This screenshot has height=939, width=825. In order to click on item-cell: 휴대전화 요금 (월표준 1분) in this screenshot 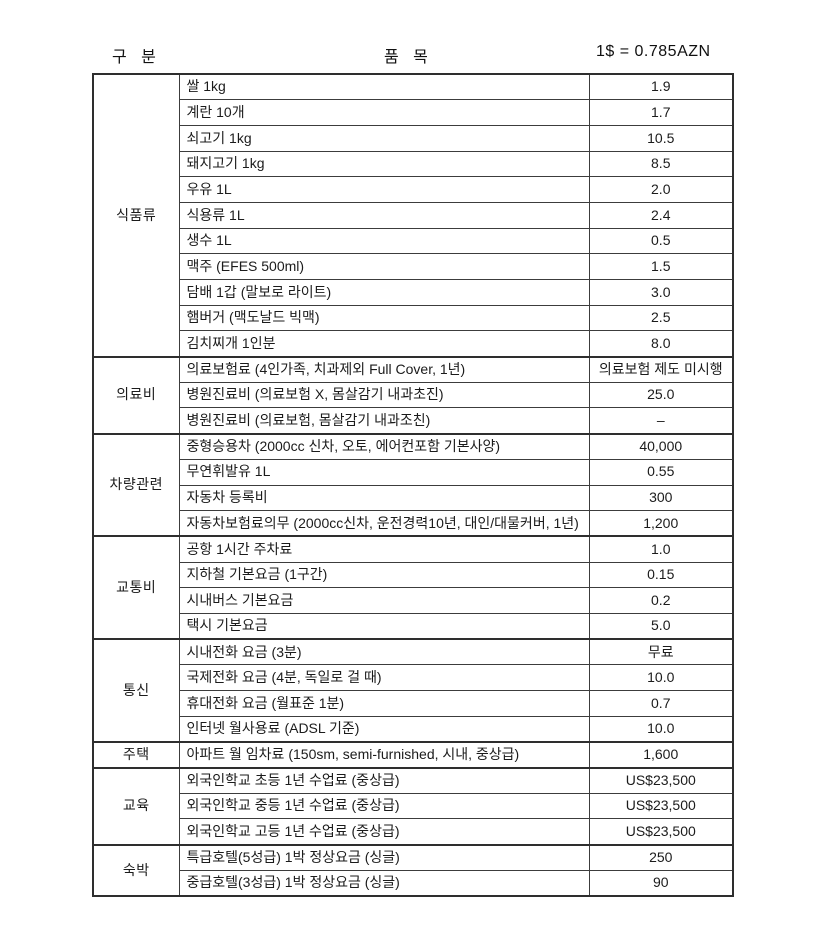, I will do `click(384, 703)`.